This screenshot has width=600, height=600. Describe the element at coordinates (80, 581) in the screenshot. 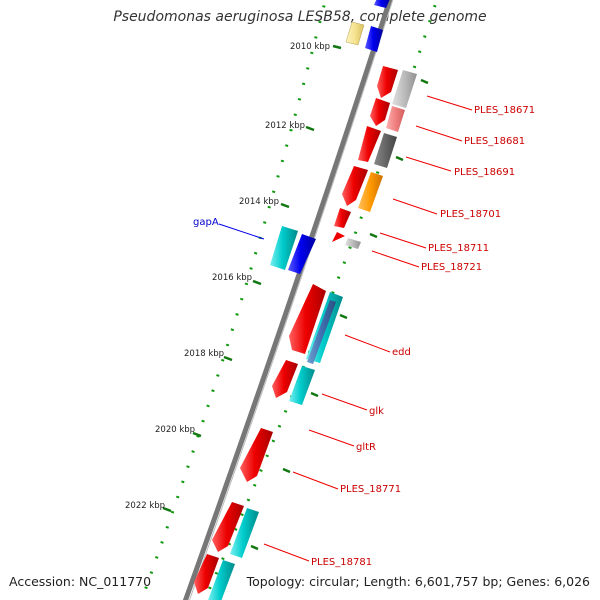

I see `accession-text: Accession: NC_011770` at that location.